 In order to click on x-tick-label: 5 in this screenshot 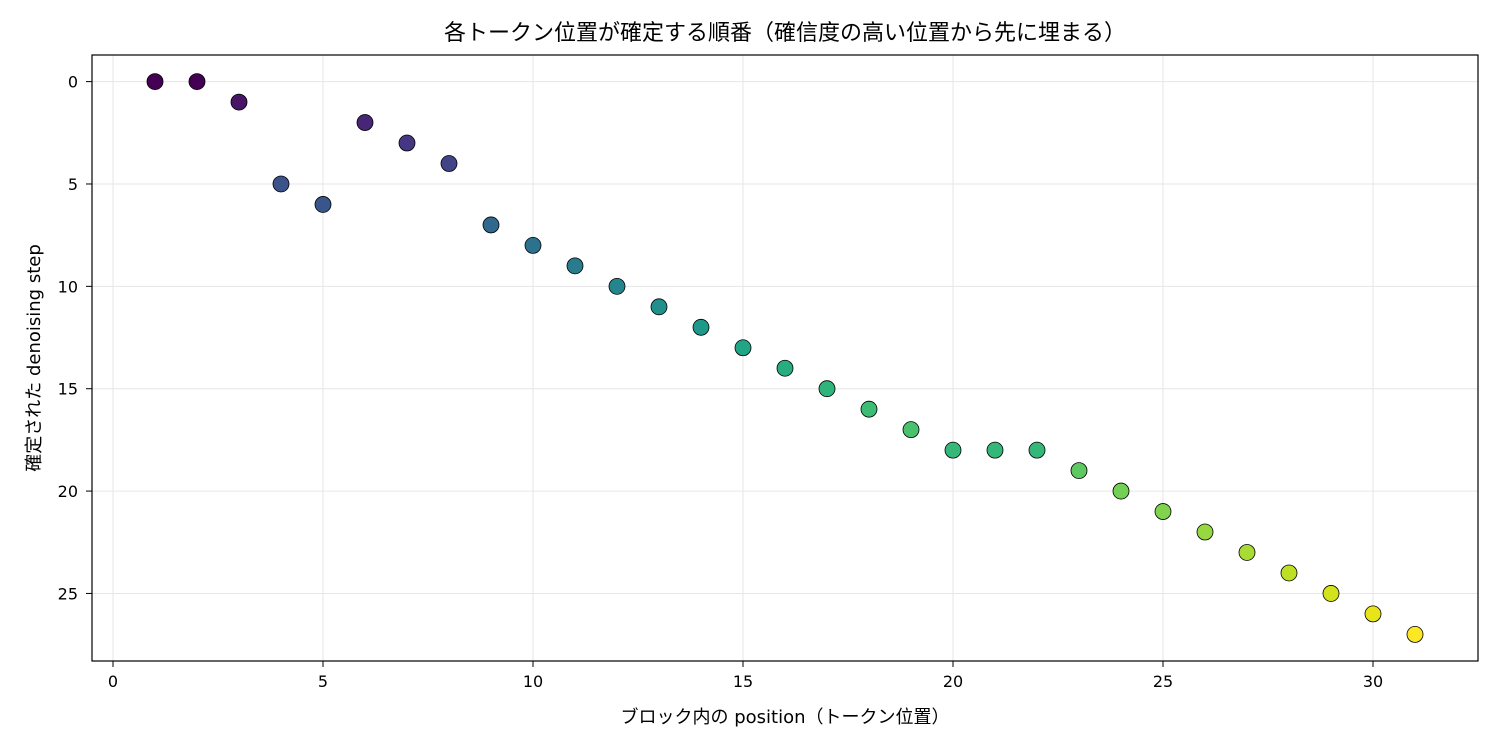, I will do `click(323, 681)`.